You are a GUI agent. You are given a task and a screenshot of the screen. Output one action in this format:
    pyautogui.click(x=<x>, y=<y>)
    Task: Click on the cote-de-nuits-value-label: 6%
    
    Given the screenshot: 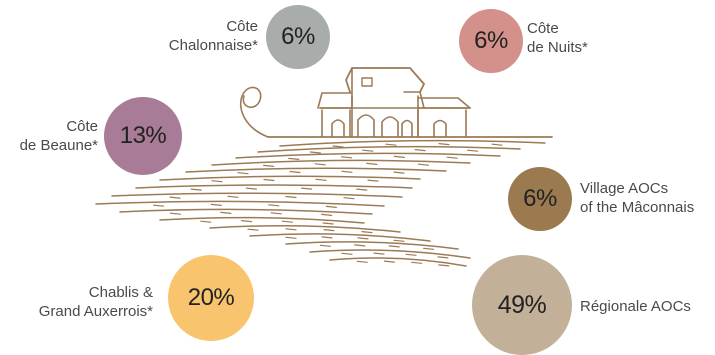 What is the action you would take?
    pyautogui.click(x=491, y=40)
    